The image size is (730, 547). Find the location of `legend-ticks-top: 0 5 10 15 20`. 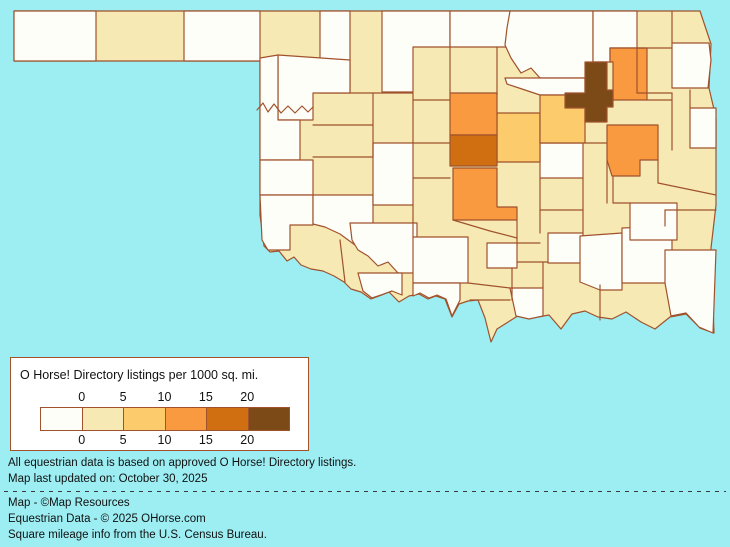

legend-ticks-top: 0 5 10 15 20 is located at coordinates (164, 397).